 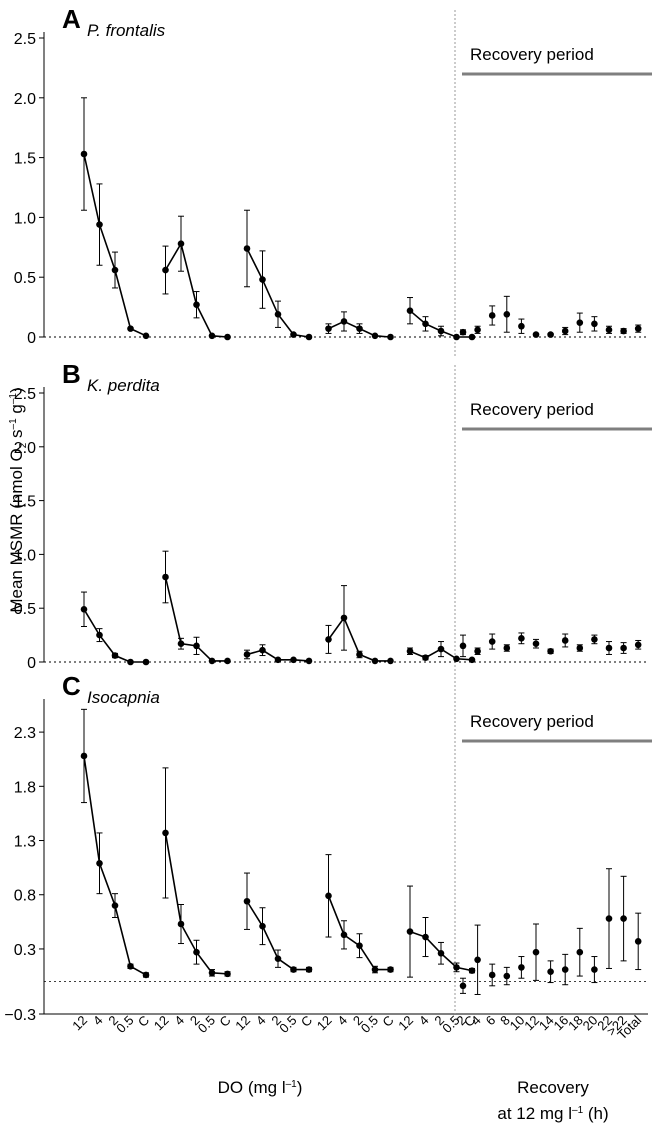 I want to click on x-axis-label-recovery: Recovery, so click(x=553, y=1087).